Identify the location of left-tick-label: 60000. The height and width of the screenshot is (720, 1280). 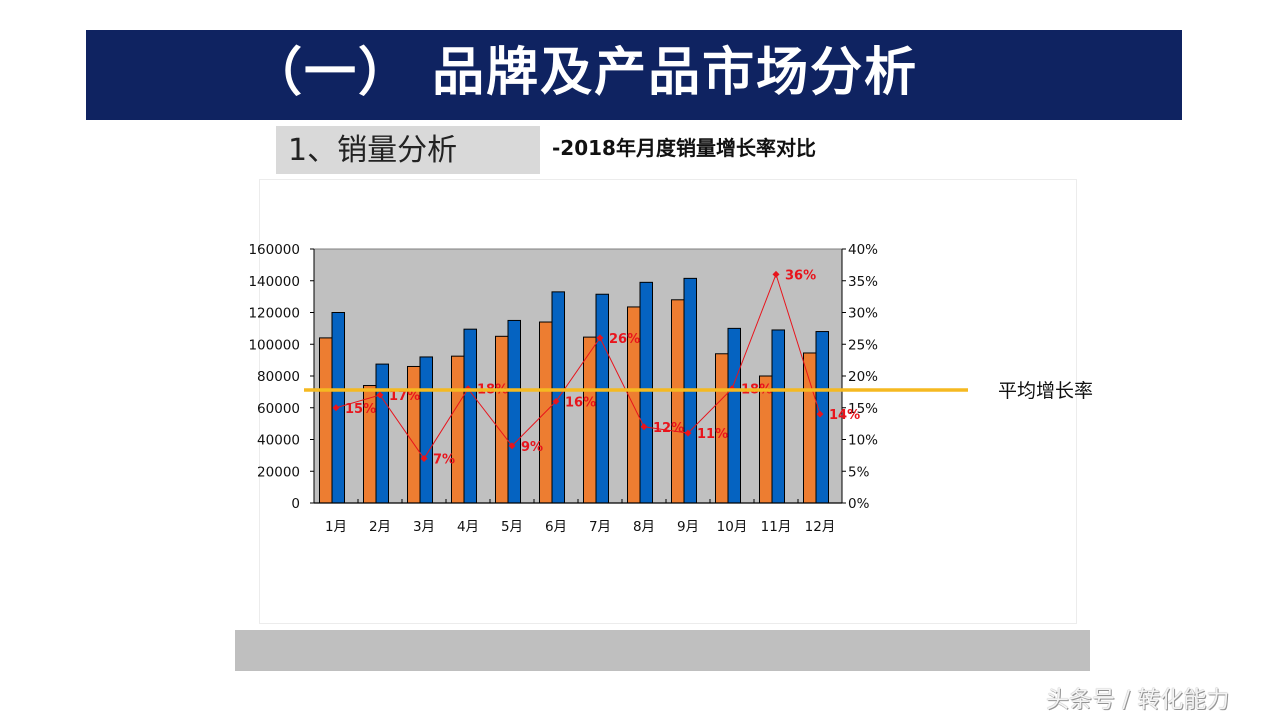
(278, 409).